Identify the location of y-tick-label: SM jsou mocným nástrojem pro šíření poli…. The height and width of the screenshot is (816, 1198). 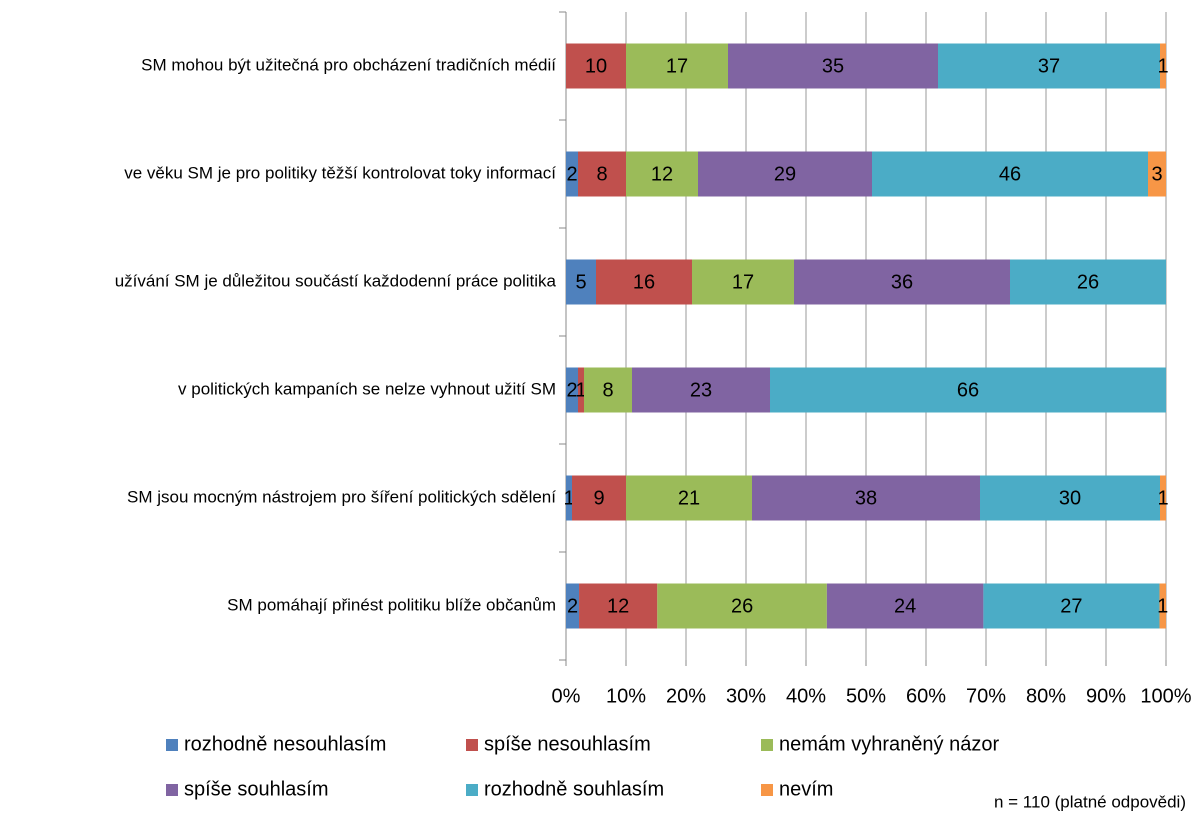
(341, 496).